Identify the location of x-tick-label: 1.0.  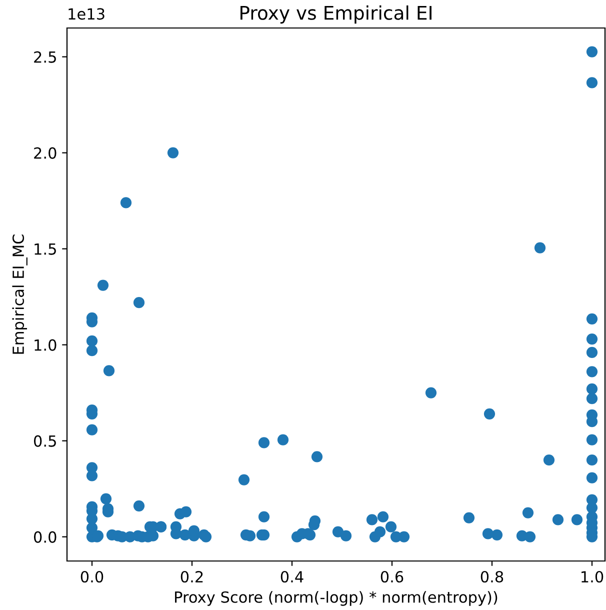
(593, 576).